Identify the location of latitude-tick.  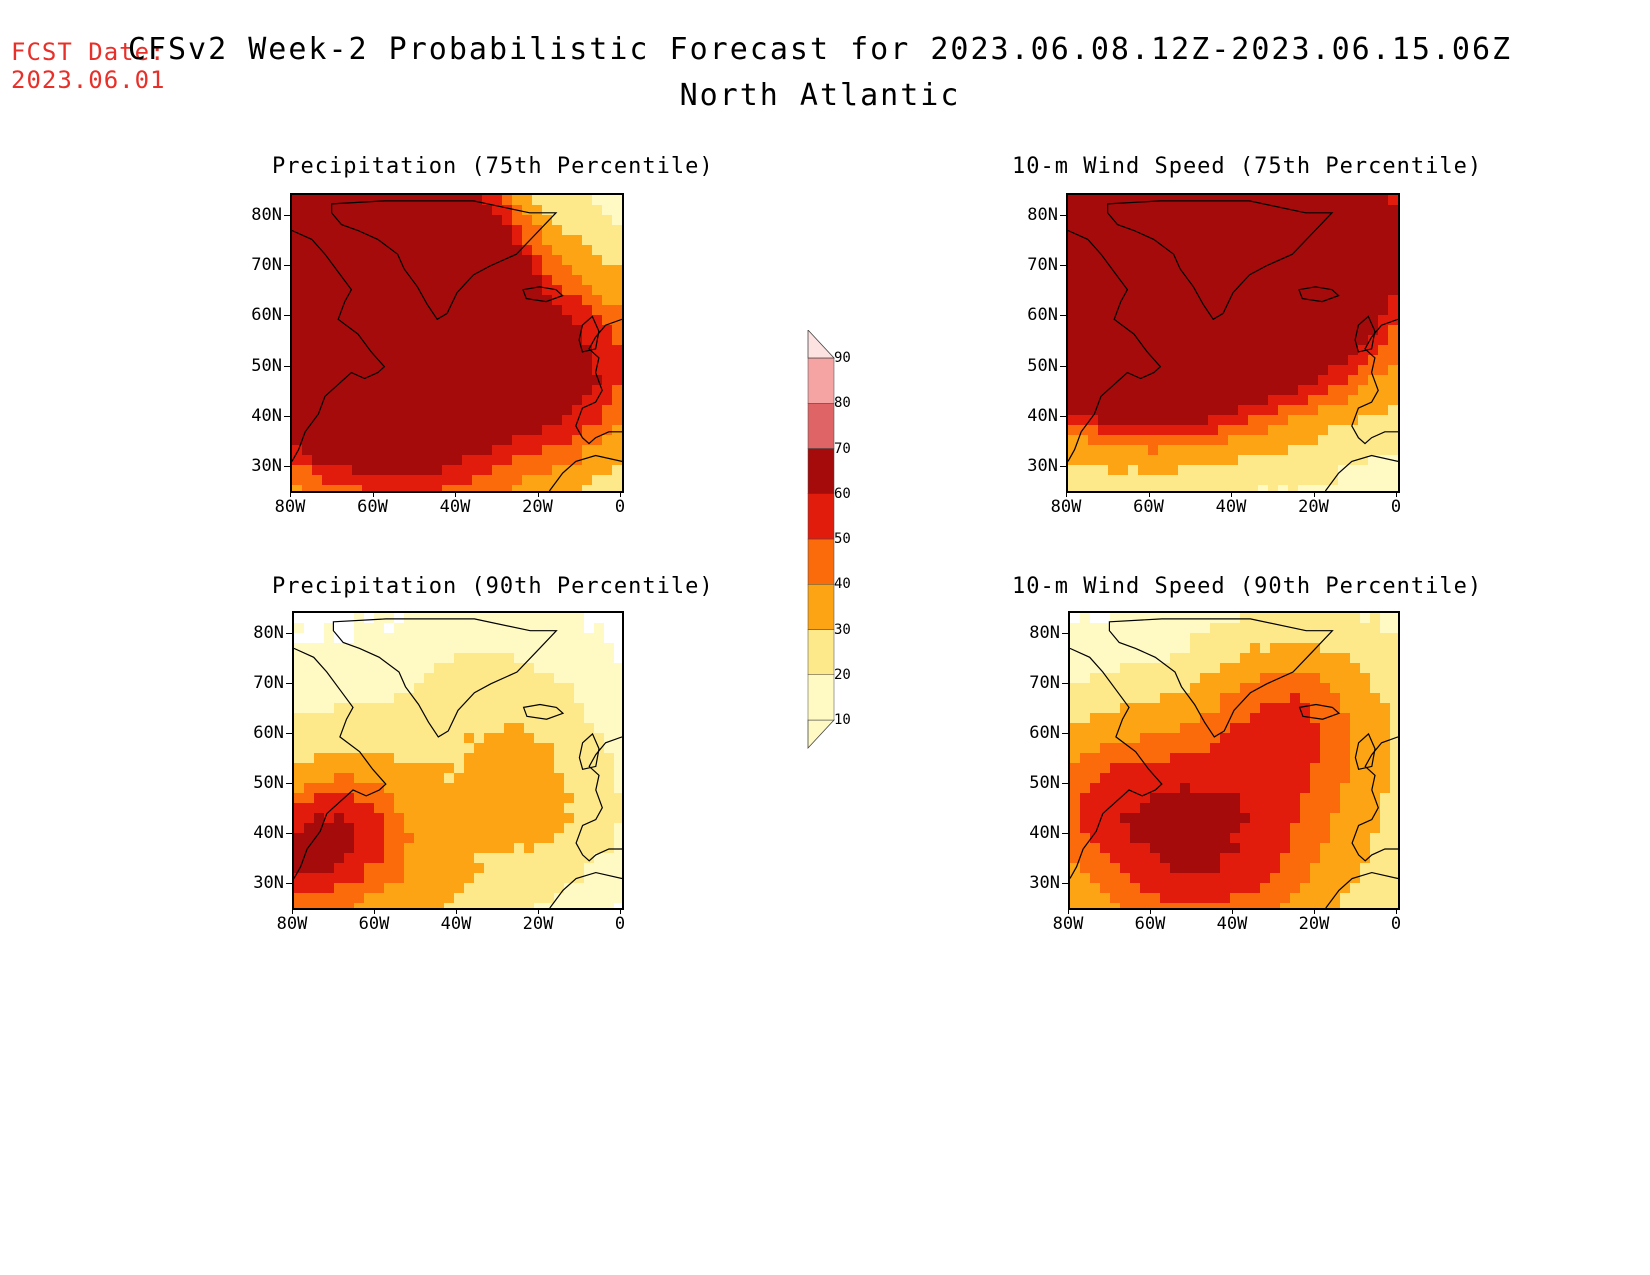
(1063, 466).